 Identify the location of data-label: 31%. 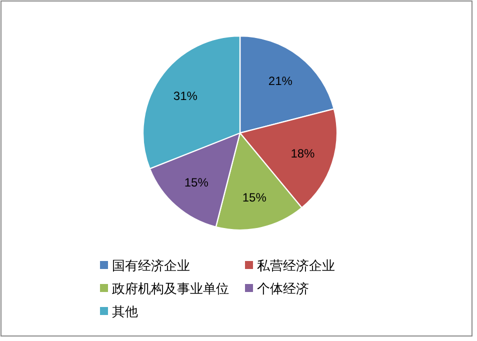
(185, 95).